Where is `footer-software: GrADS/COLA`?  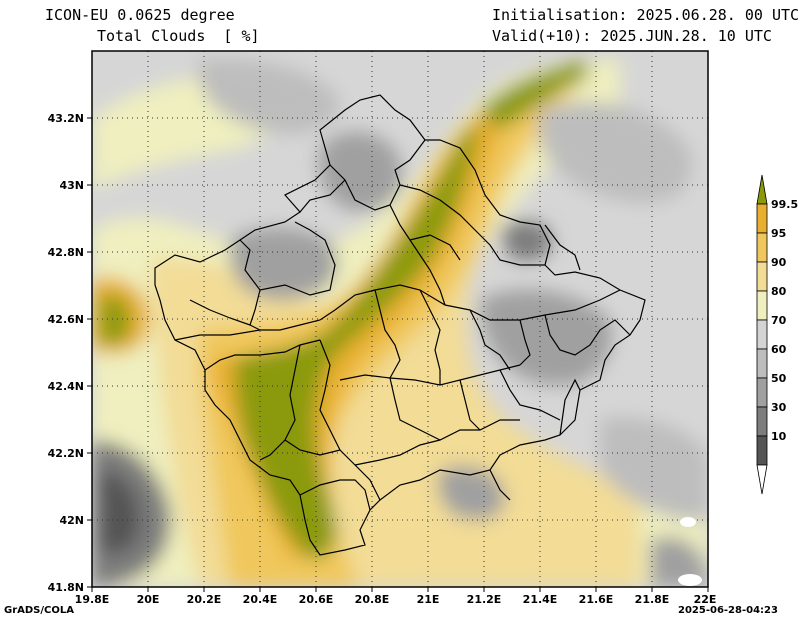
footer-software: GrADS/COLA is located at coordinates (39, 610).